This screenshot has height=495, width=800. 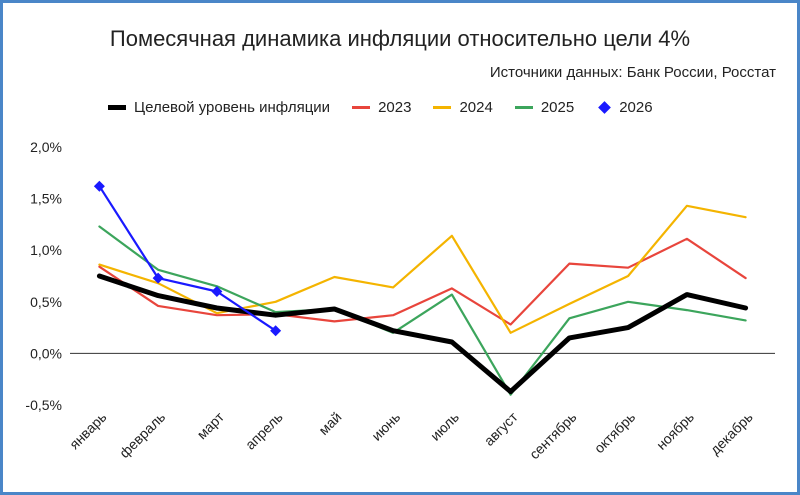 I want to click on y-tick-label: 1,5%, so click(x=46, y=199).